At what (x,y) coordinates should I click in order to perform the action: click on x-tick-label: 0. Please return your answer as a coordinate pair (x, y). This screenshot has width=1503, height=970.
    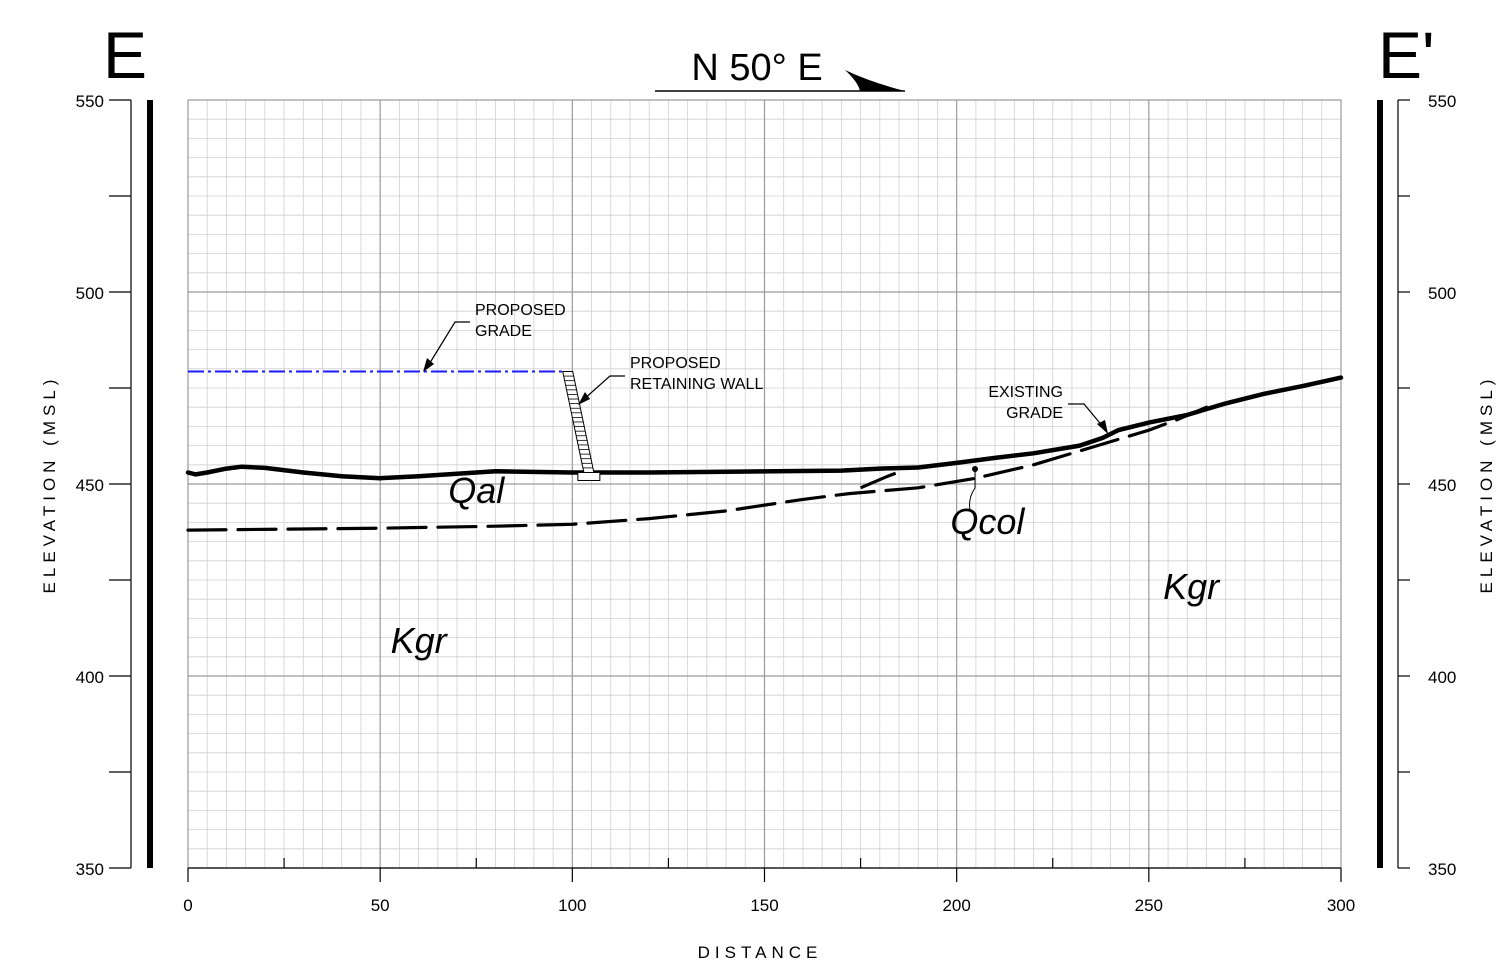
    Looking at the image, I should click on (187, 905).